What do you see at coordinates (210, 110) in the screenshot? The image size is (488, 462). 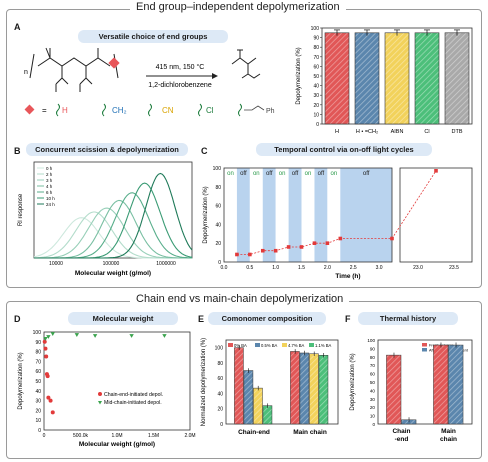 I see `end-group-cl: Cl` at bounding box center [210, 110].